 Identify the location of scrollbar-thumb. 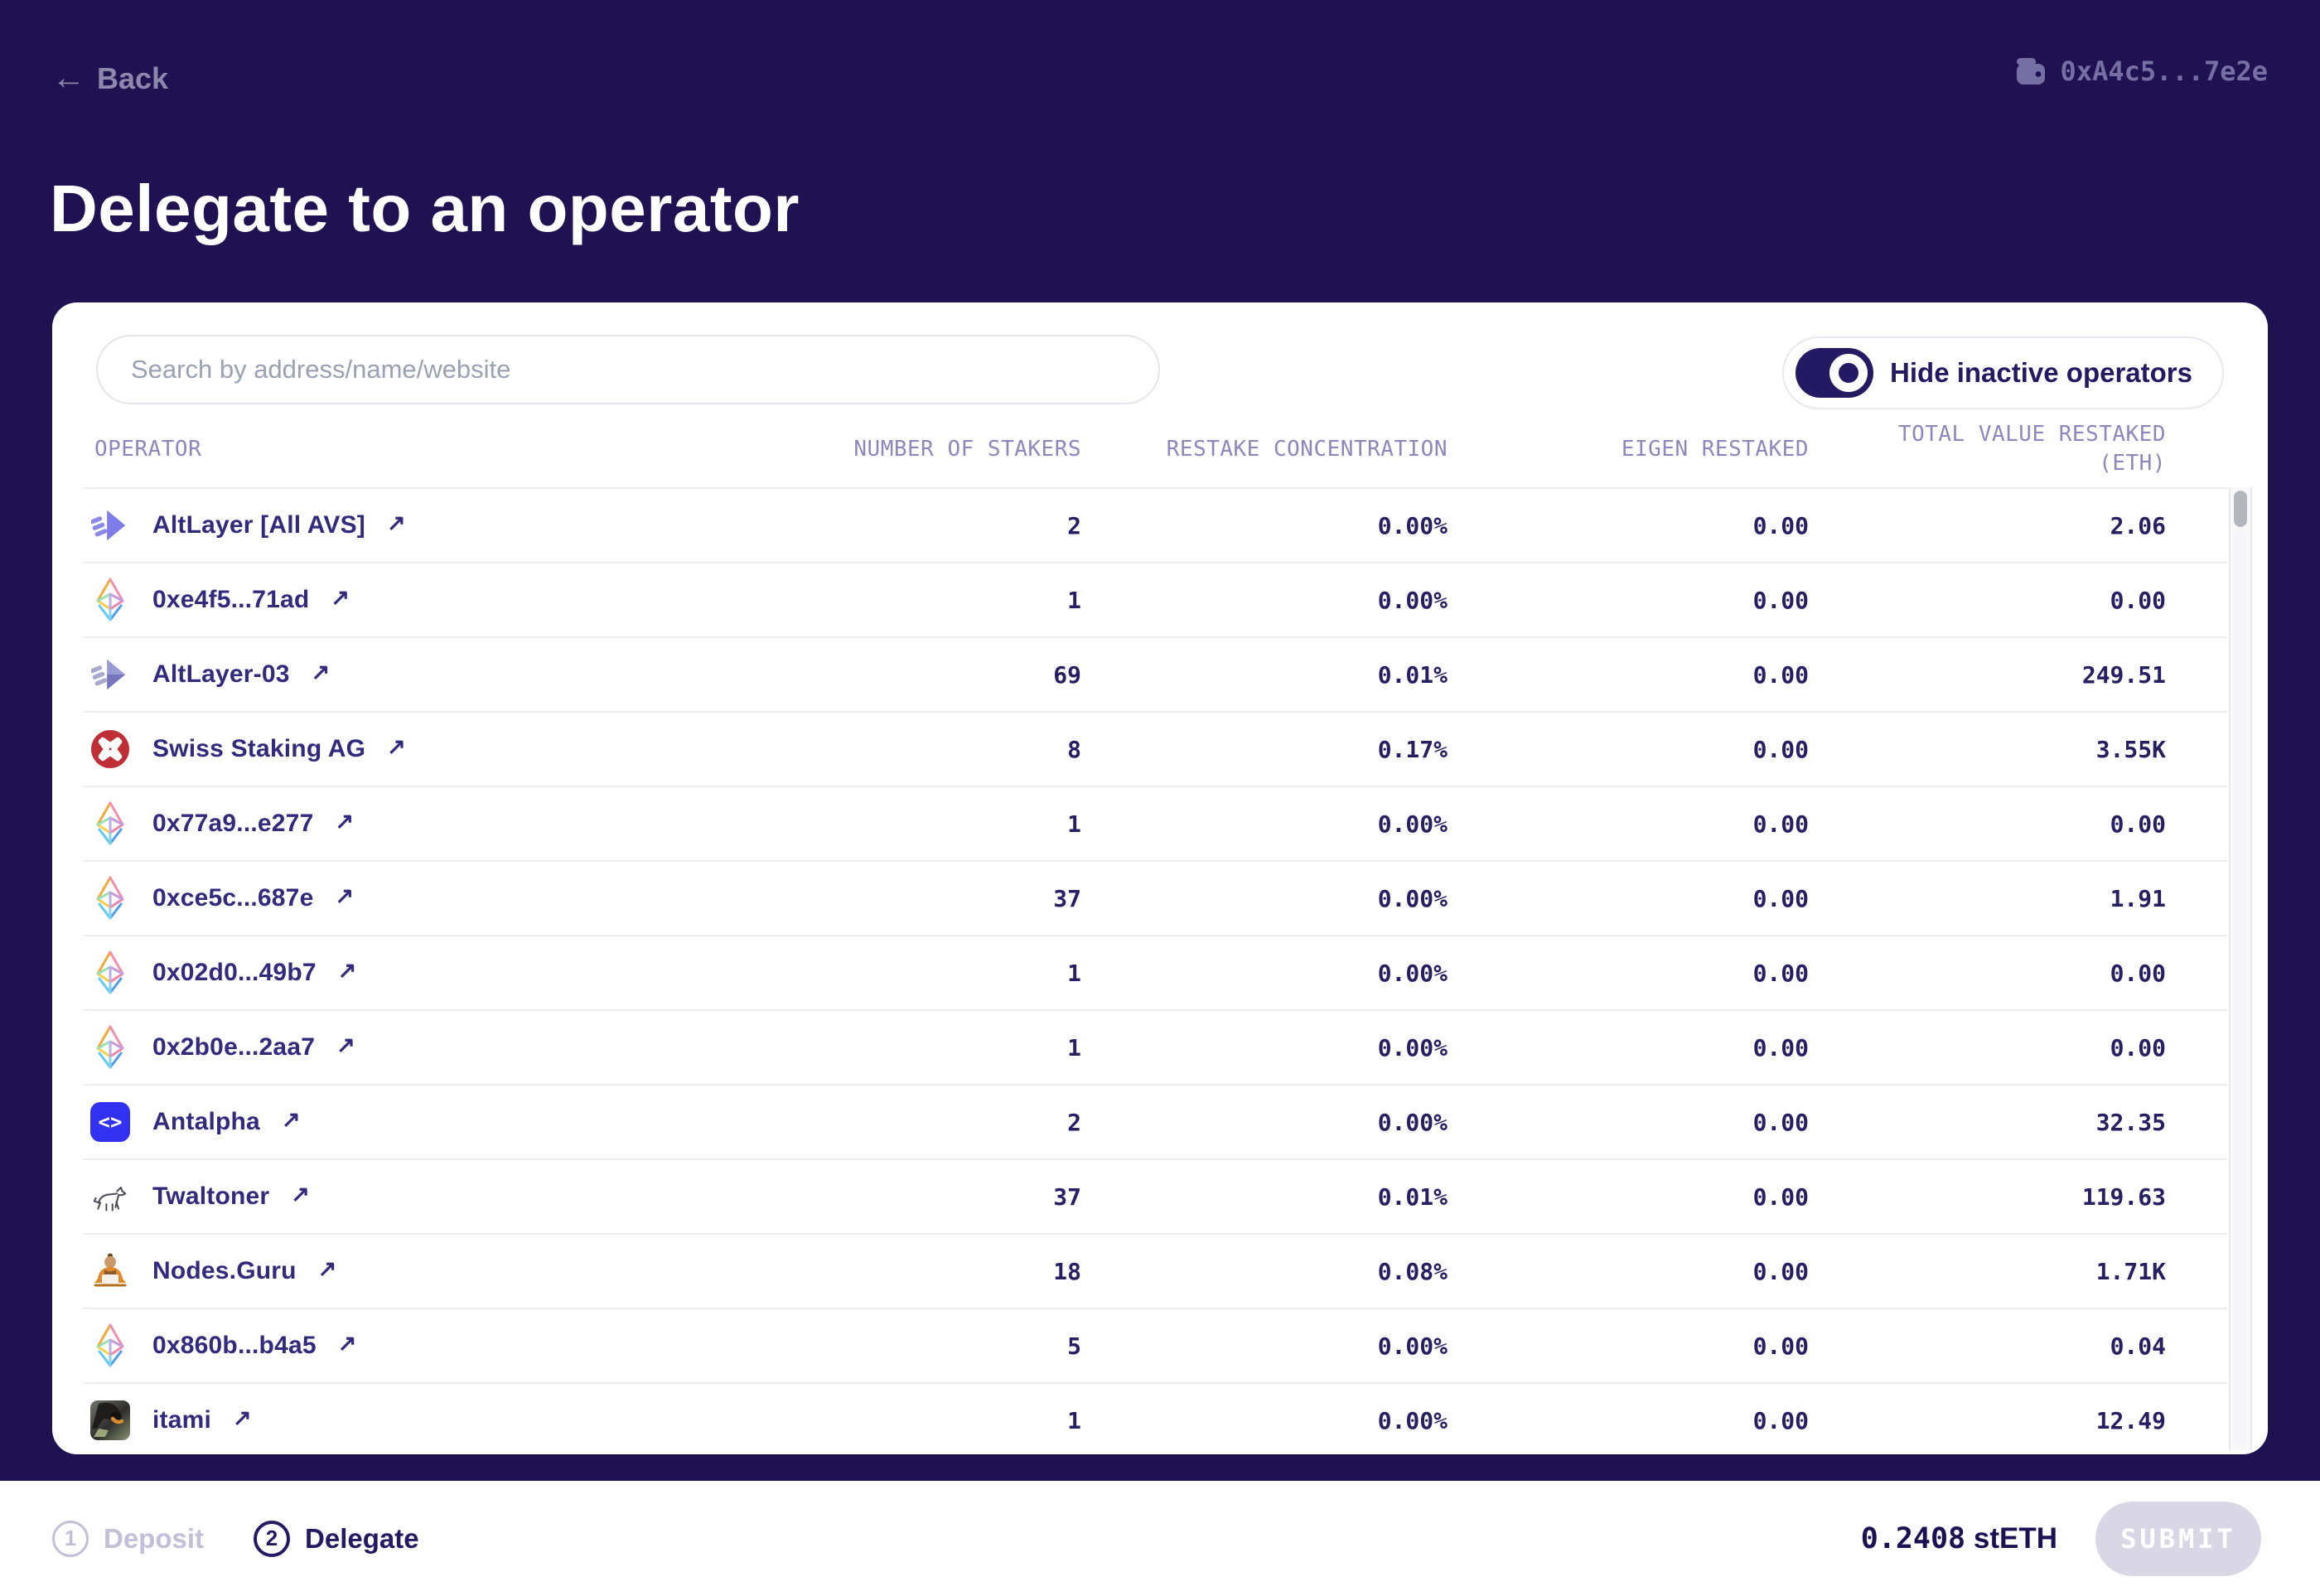
(2241, 509).